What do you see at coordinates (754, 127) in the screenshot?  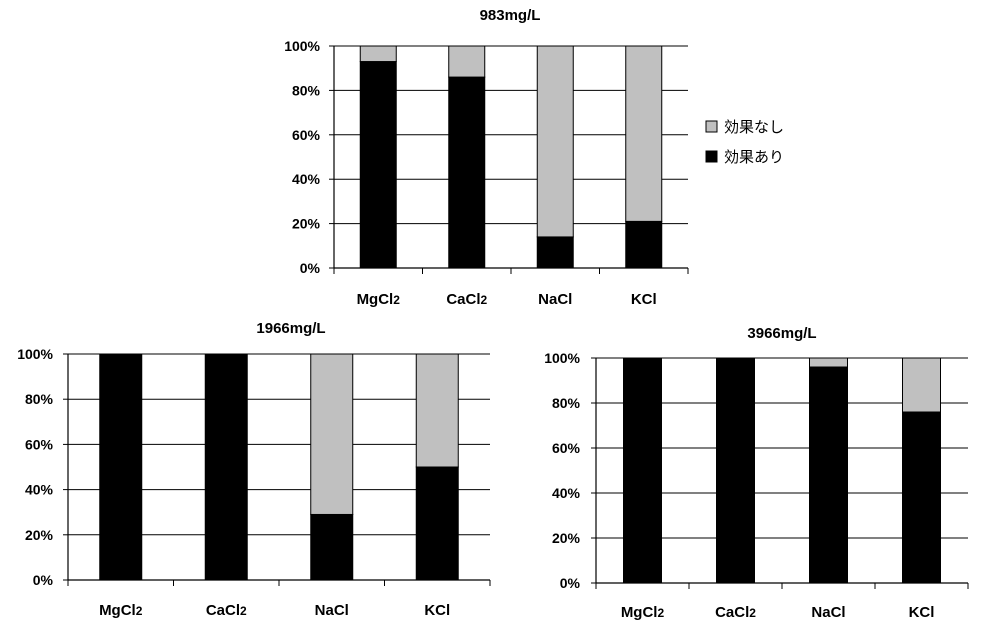 I see `legend-label: 効果なし` at bounding box center [754, 127].